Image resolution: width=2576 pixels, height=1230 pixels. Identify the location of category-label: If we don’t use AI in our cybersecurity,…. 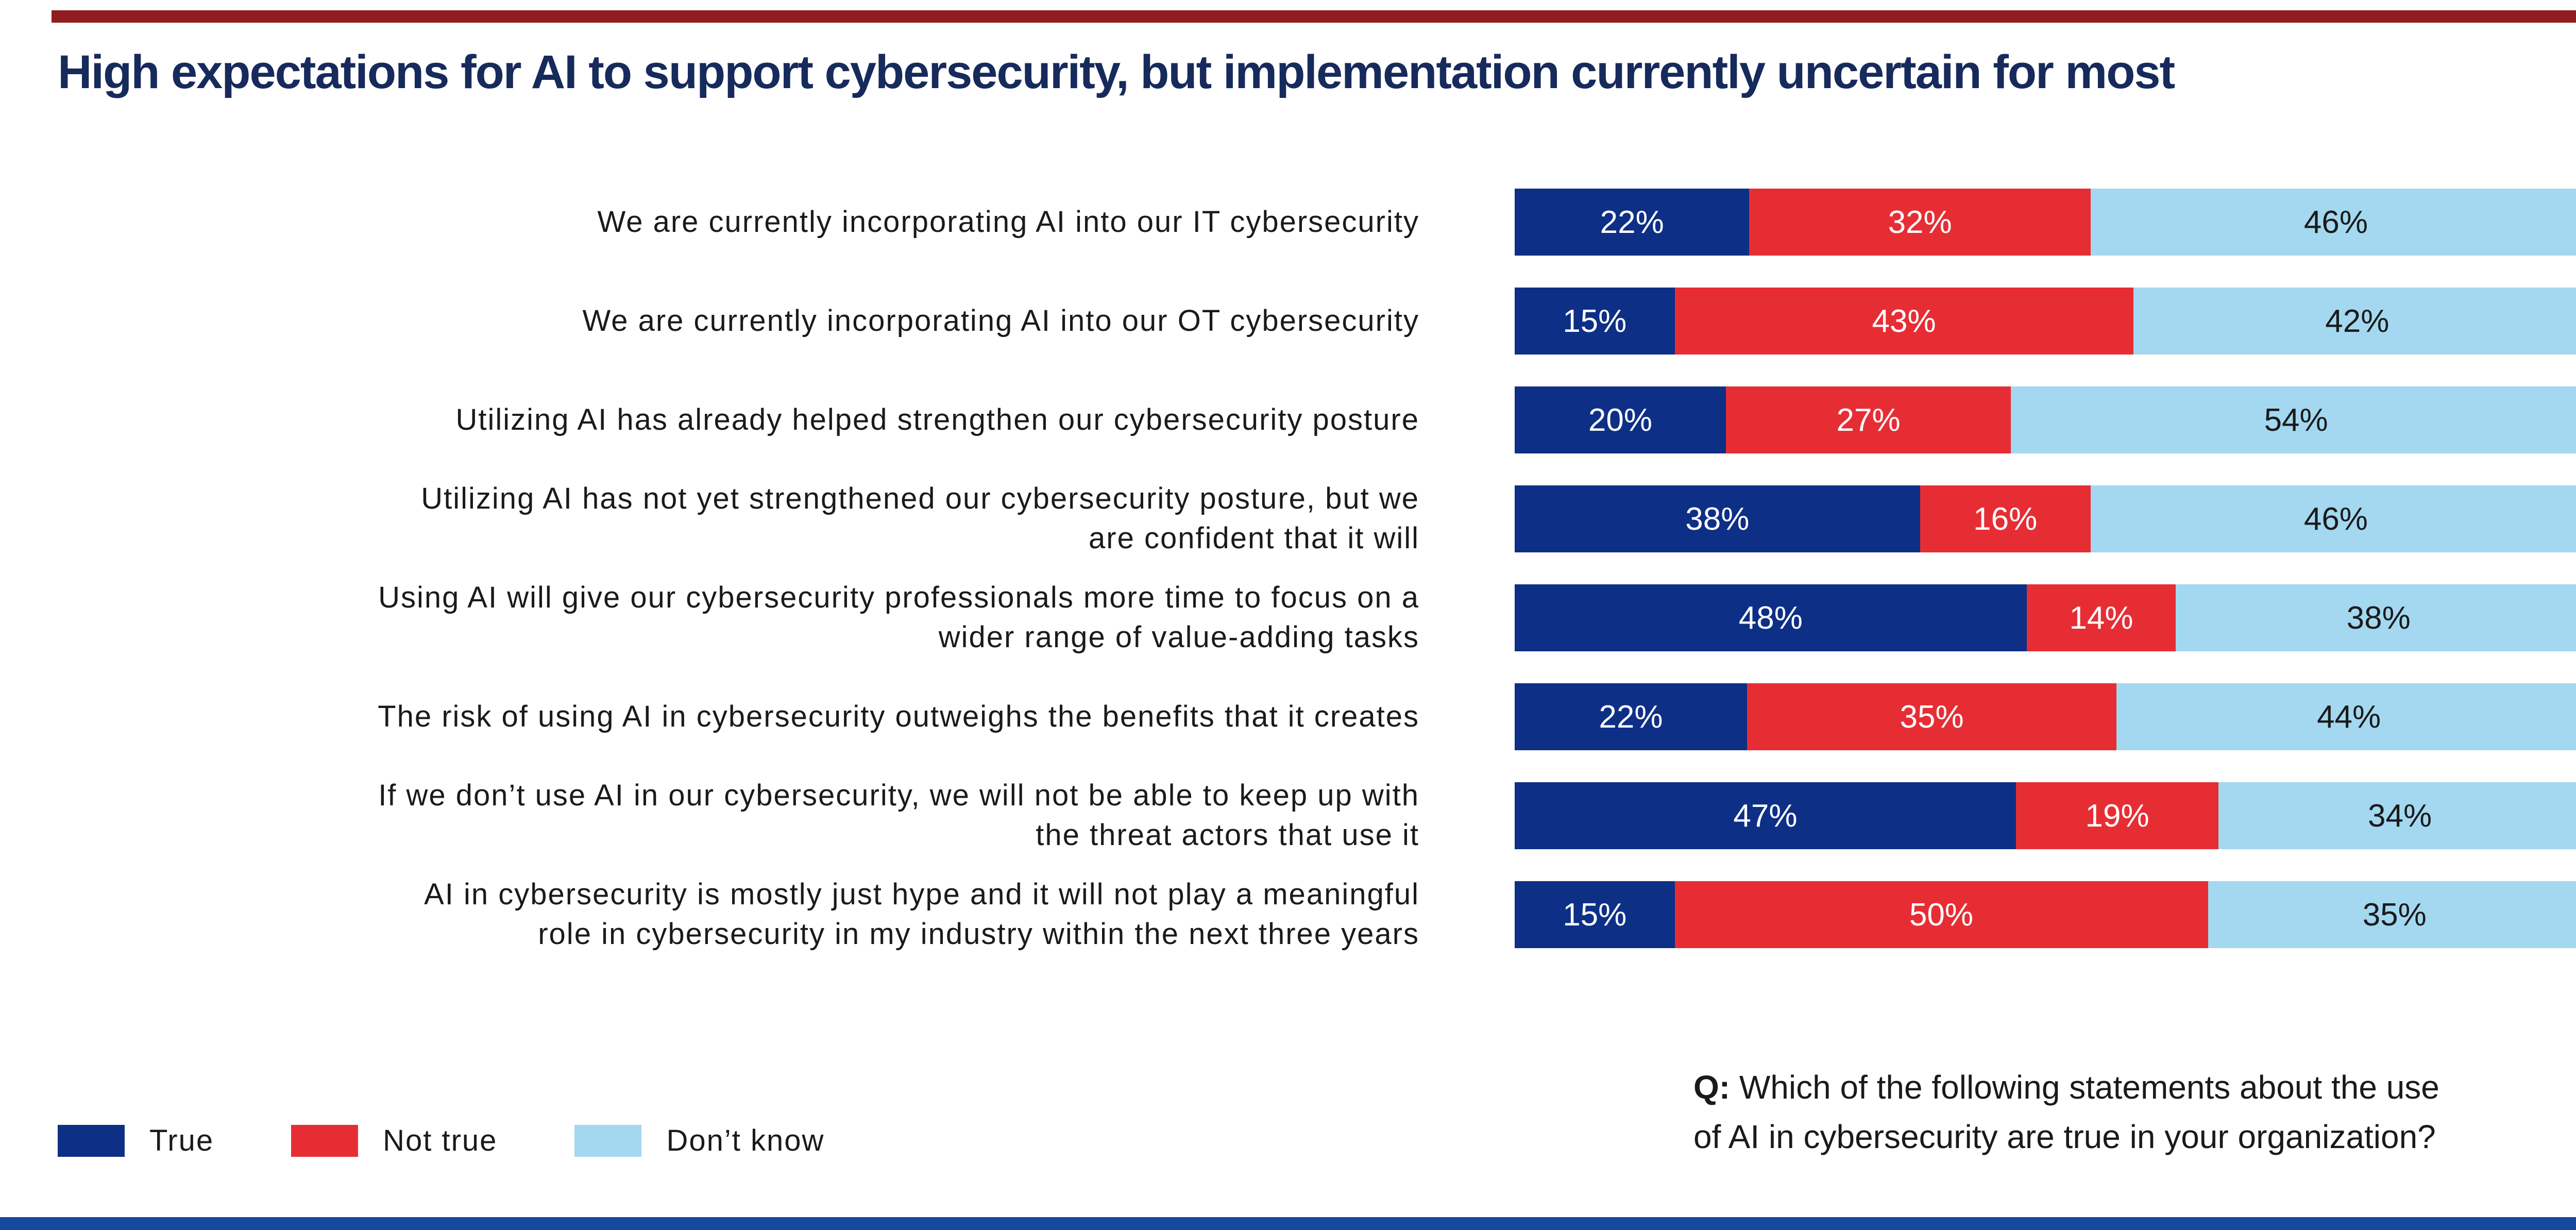
(898, 815).